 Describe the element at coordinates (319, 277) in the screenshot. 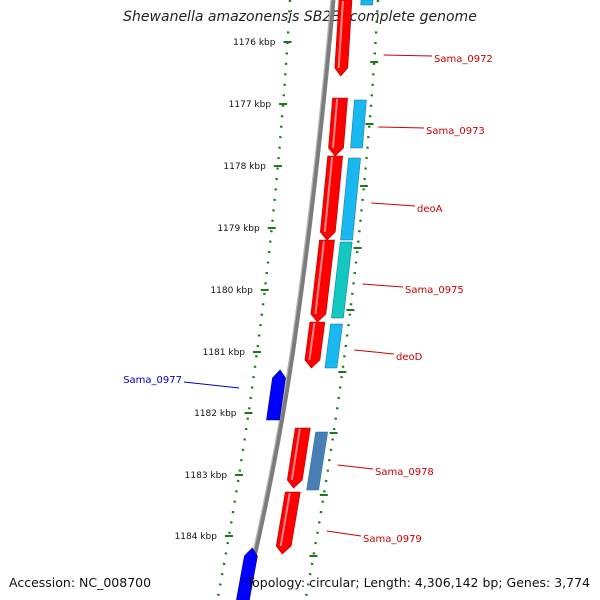

I see `gene-arrow-sama0975-highlight` at that location.